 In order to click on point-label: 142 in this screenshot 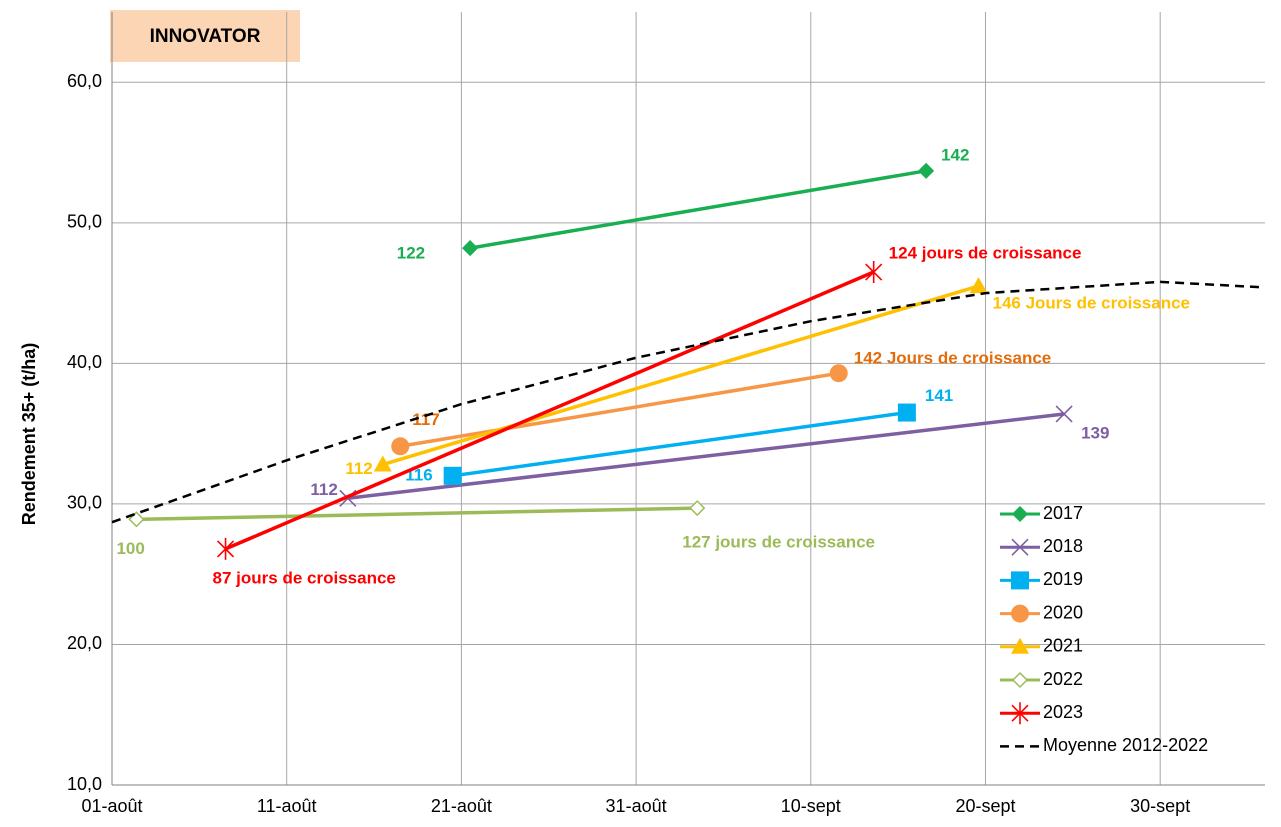, I will do `click(955, 154)`.